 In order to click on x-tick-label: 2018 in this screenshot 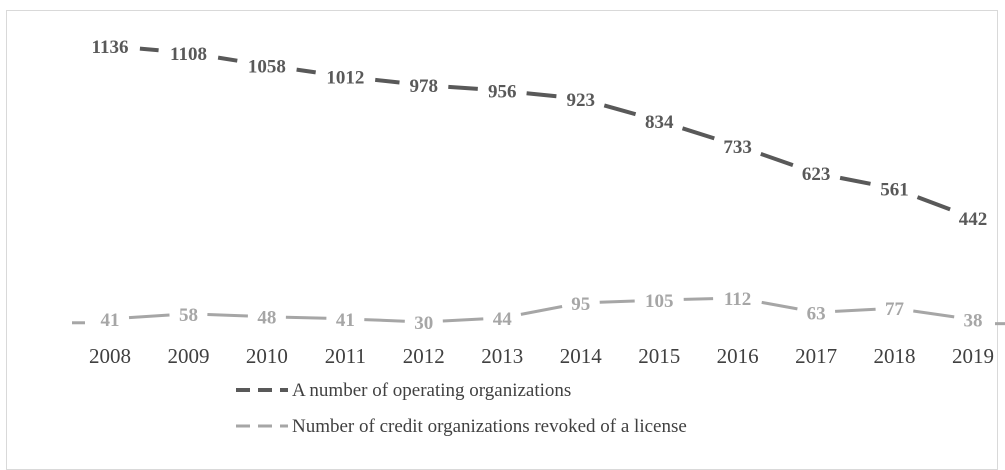, I will do `click(895, 356)`.